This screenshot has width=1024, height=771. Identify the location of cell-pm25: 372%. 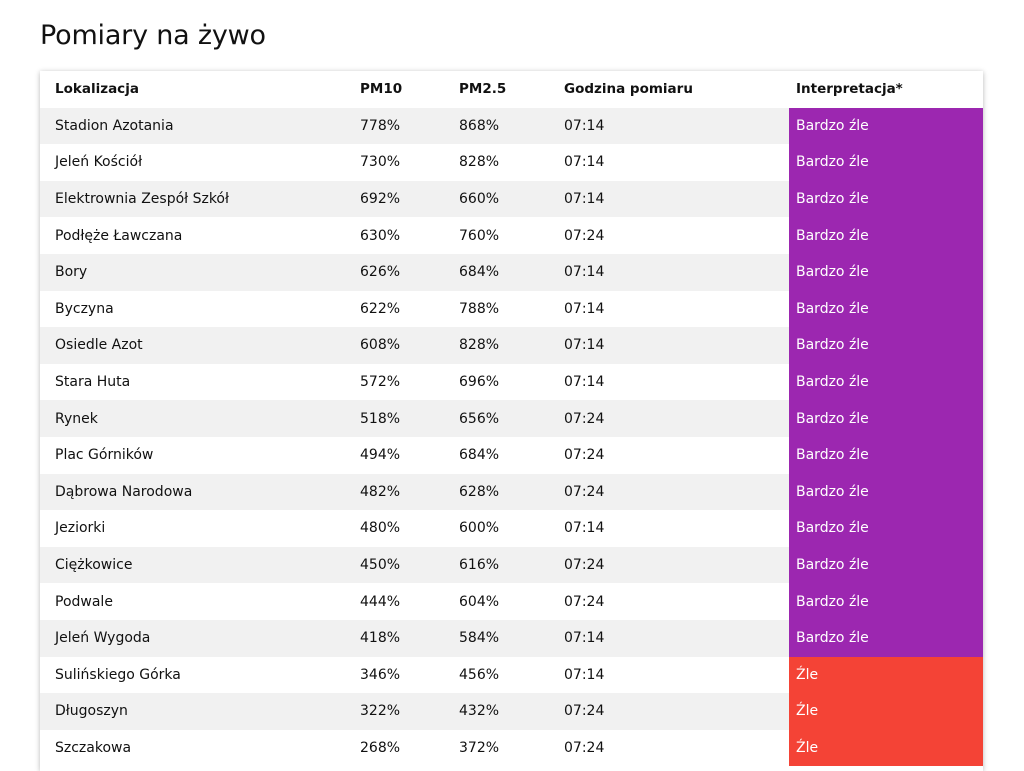
(511, 748).